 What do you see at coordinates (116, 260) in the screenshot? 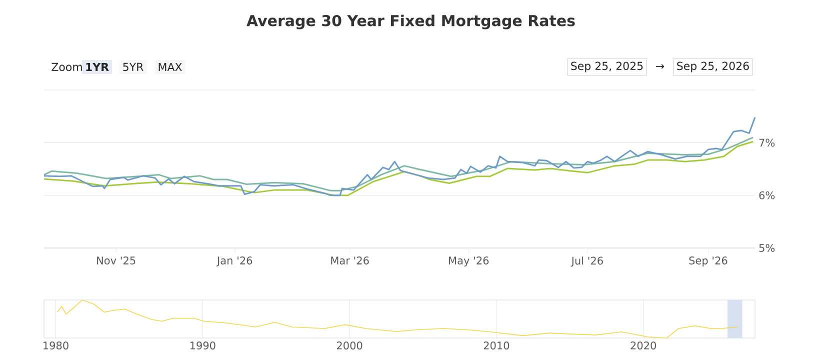
I see `x-tick-label: Nov '25` at bounding box center [116, 260].